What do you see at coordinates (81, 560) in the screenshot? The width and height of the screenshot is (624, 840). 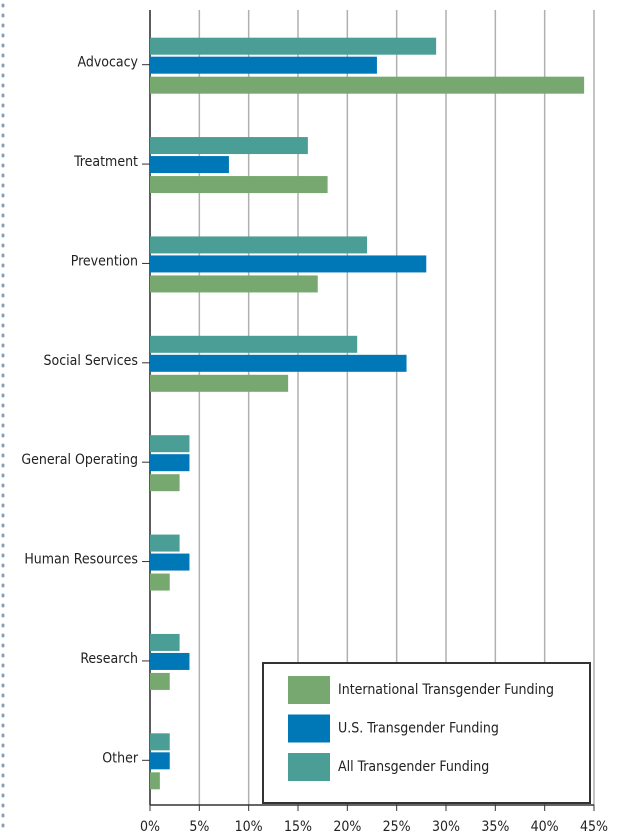 I see `y-tick-label: Human Resources` at bounding box center [81, 560].